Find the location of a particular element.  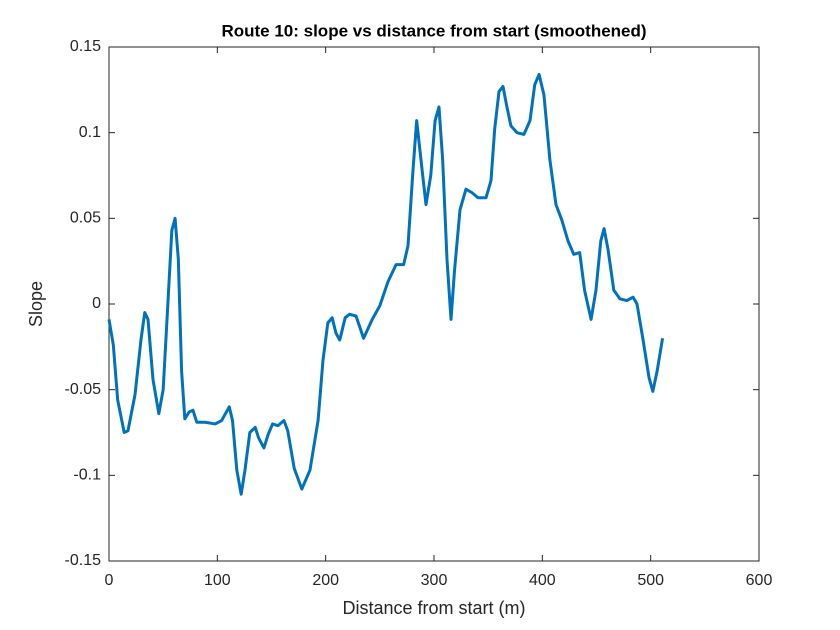

y-tick-label: -0.15 is located at coordinates (83, 560).